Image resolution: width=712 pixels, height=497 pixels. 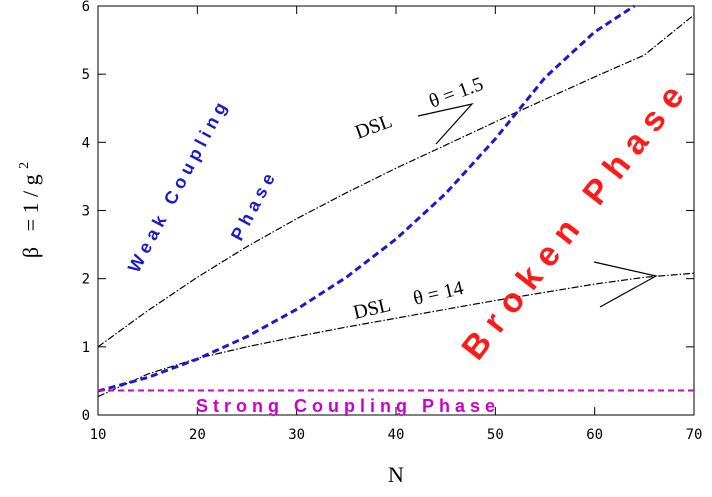 What do you see at coordinates (694, 435) in the screenshot?
I see `x-tick-label: 70` at bounding box center [694, 435].